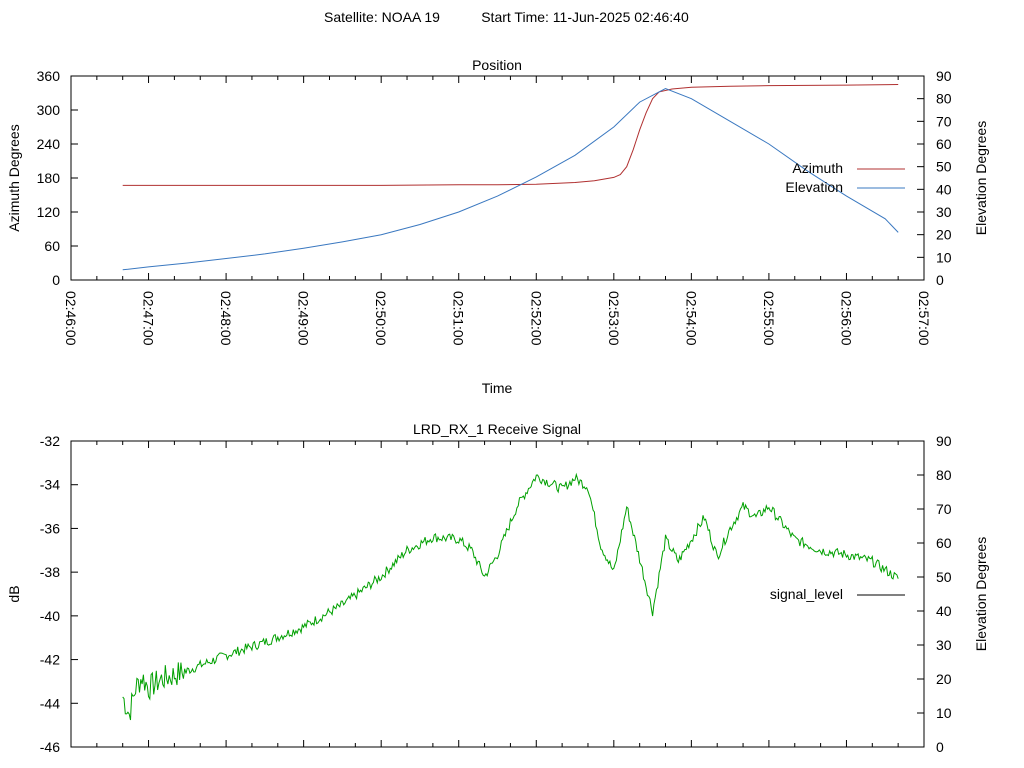 The width and height of the screenshot is (1024, 768). I want to click on y-tick-label: 360, so click(49, 76).